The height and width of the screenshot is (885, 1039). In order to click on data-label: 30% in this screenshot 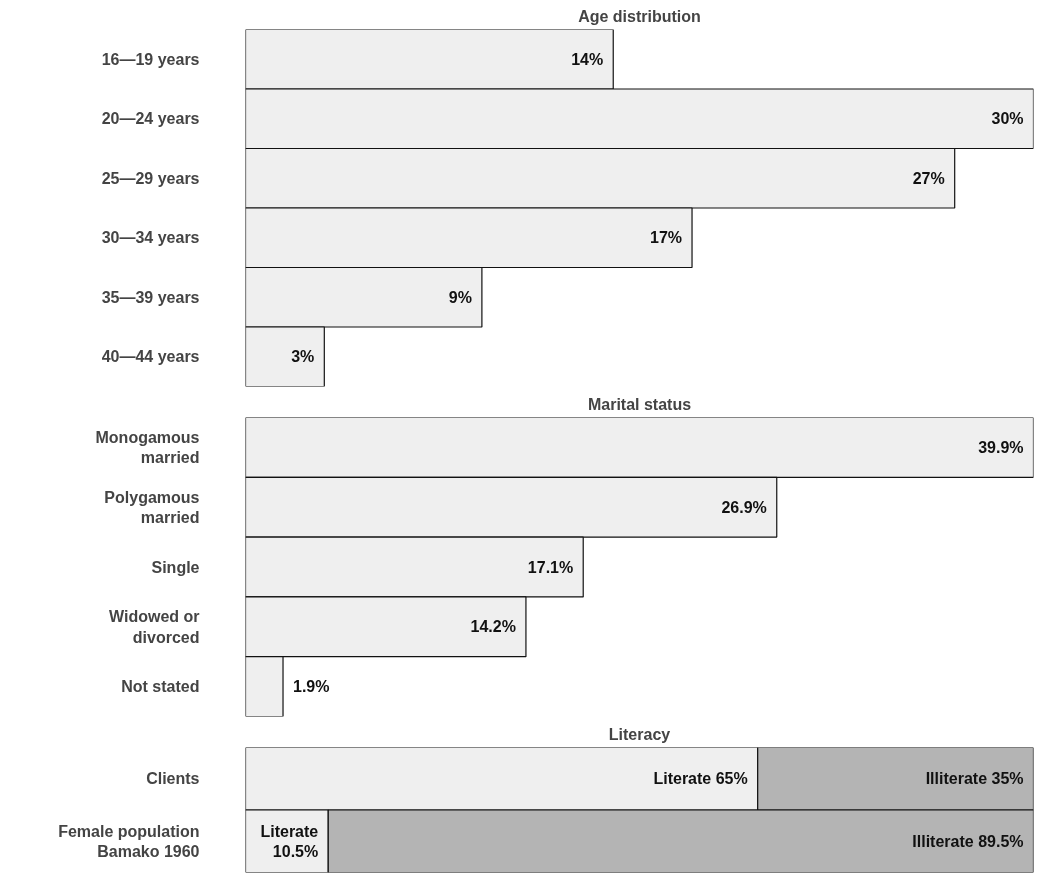, I will do `click(1007, 119)`.